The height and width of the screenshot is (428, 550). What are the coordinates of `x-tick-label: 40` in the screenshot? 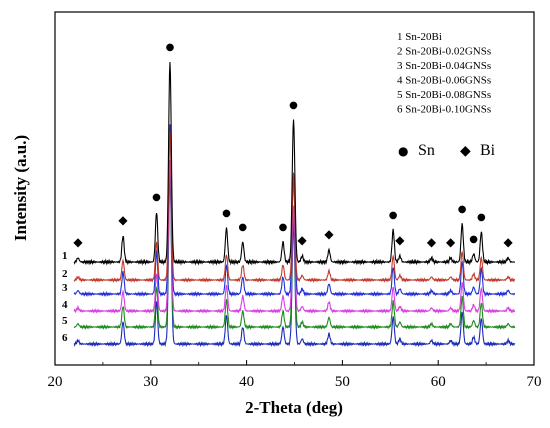 It's located at (246, 382).